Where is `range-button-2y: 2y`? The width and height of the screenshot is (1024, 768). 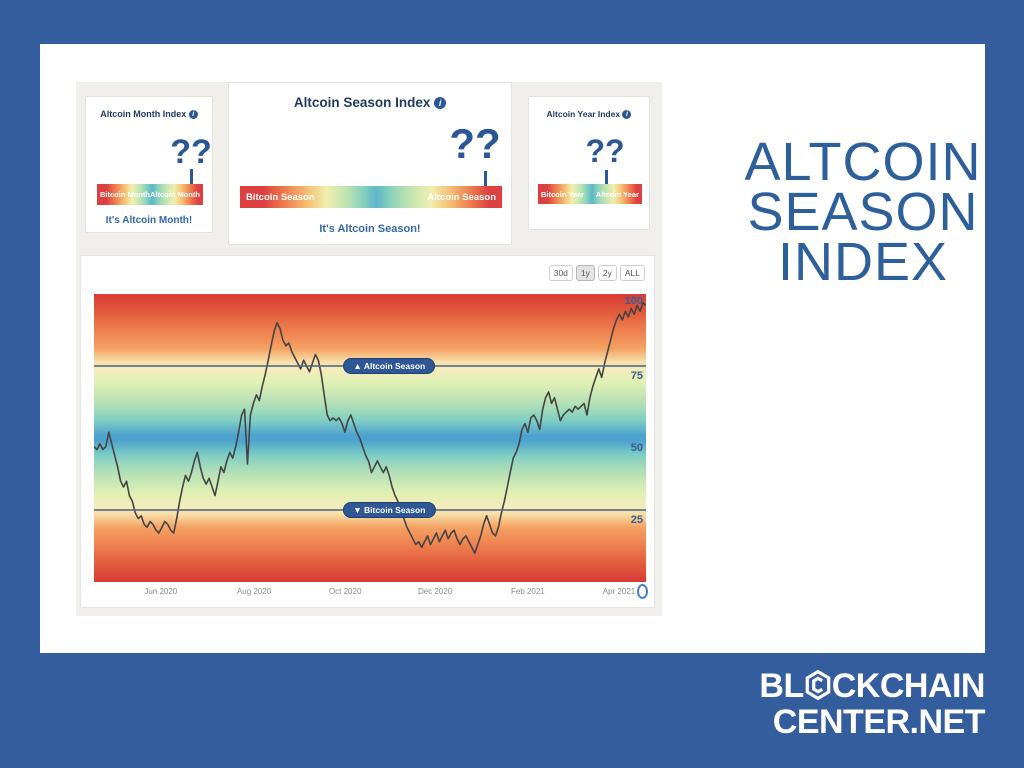
range-button-2y: 2y is located at coordinates (607, 273).